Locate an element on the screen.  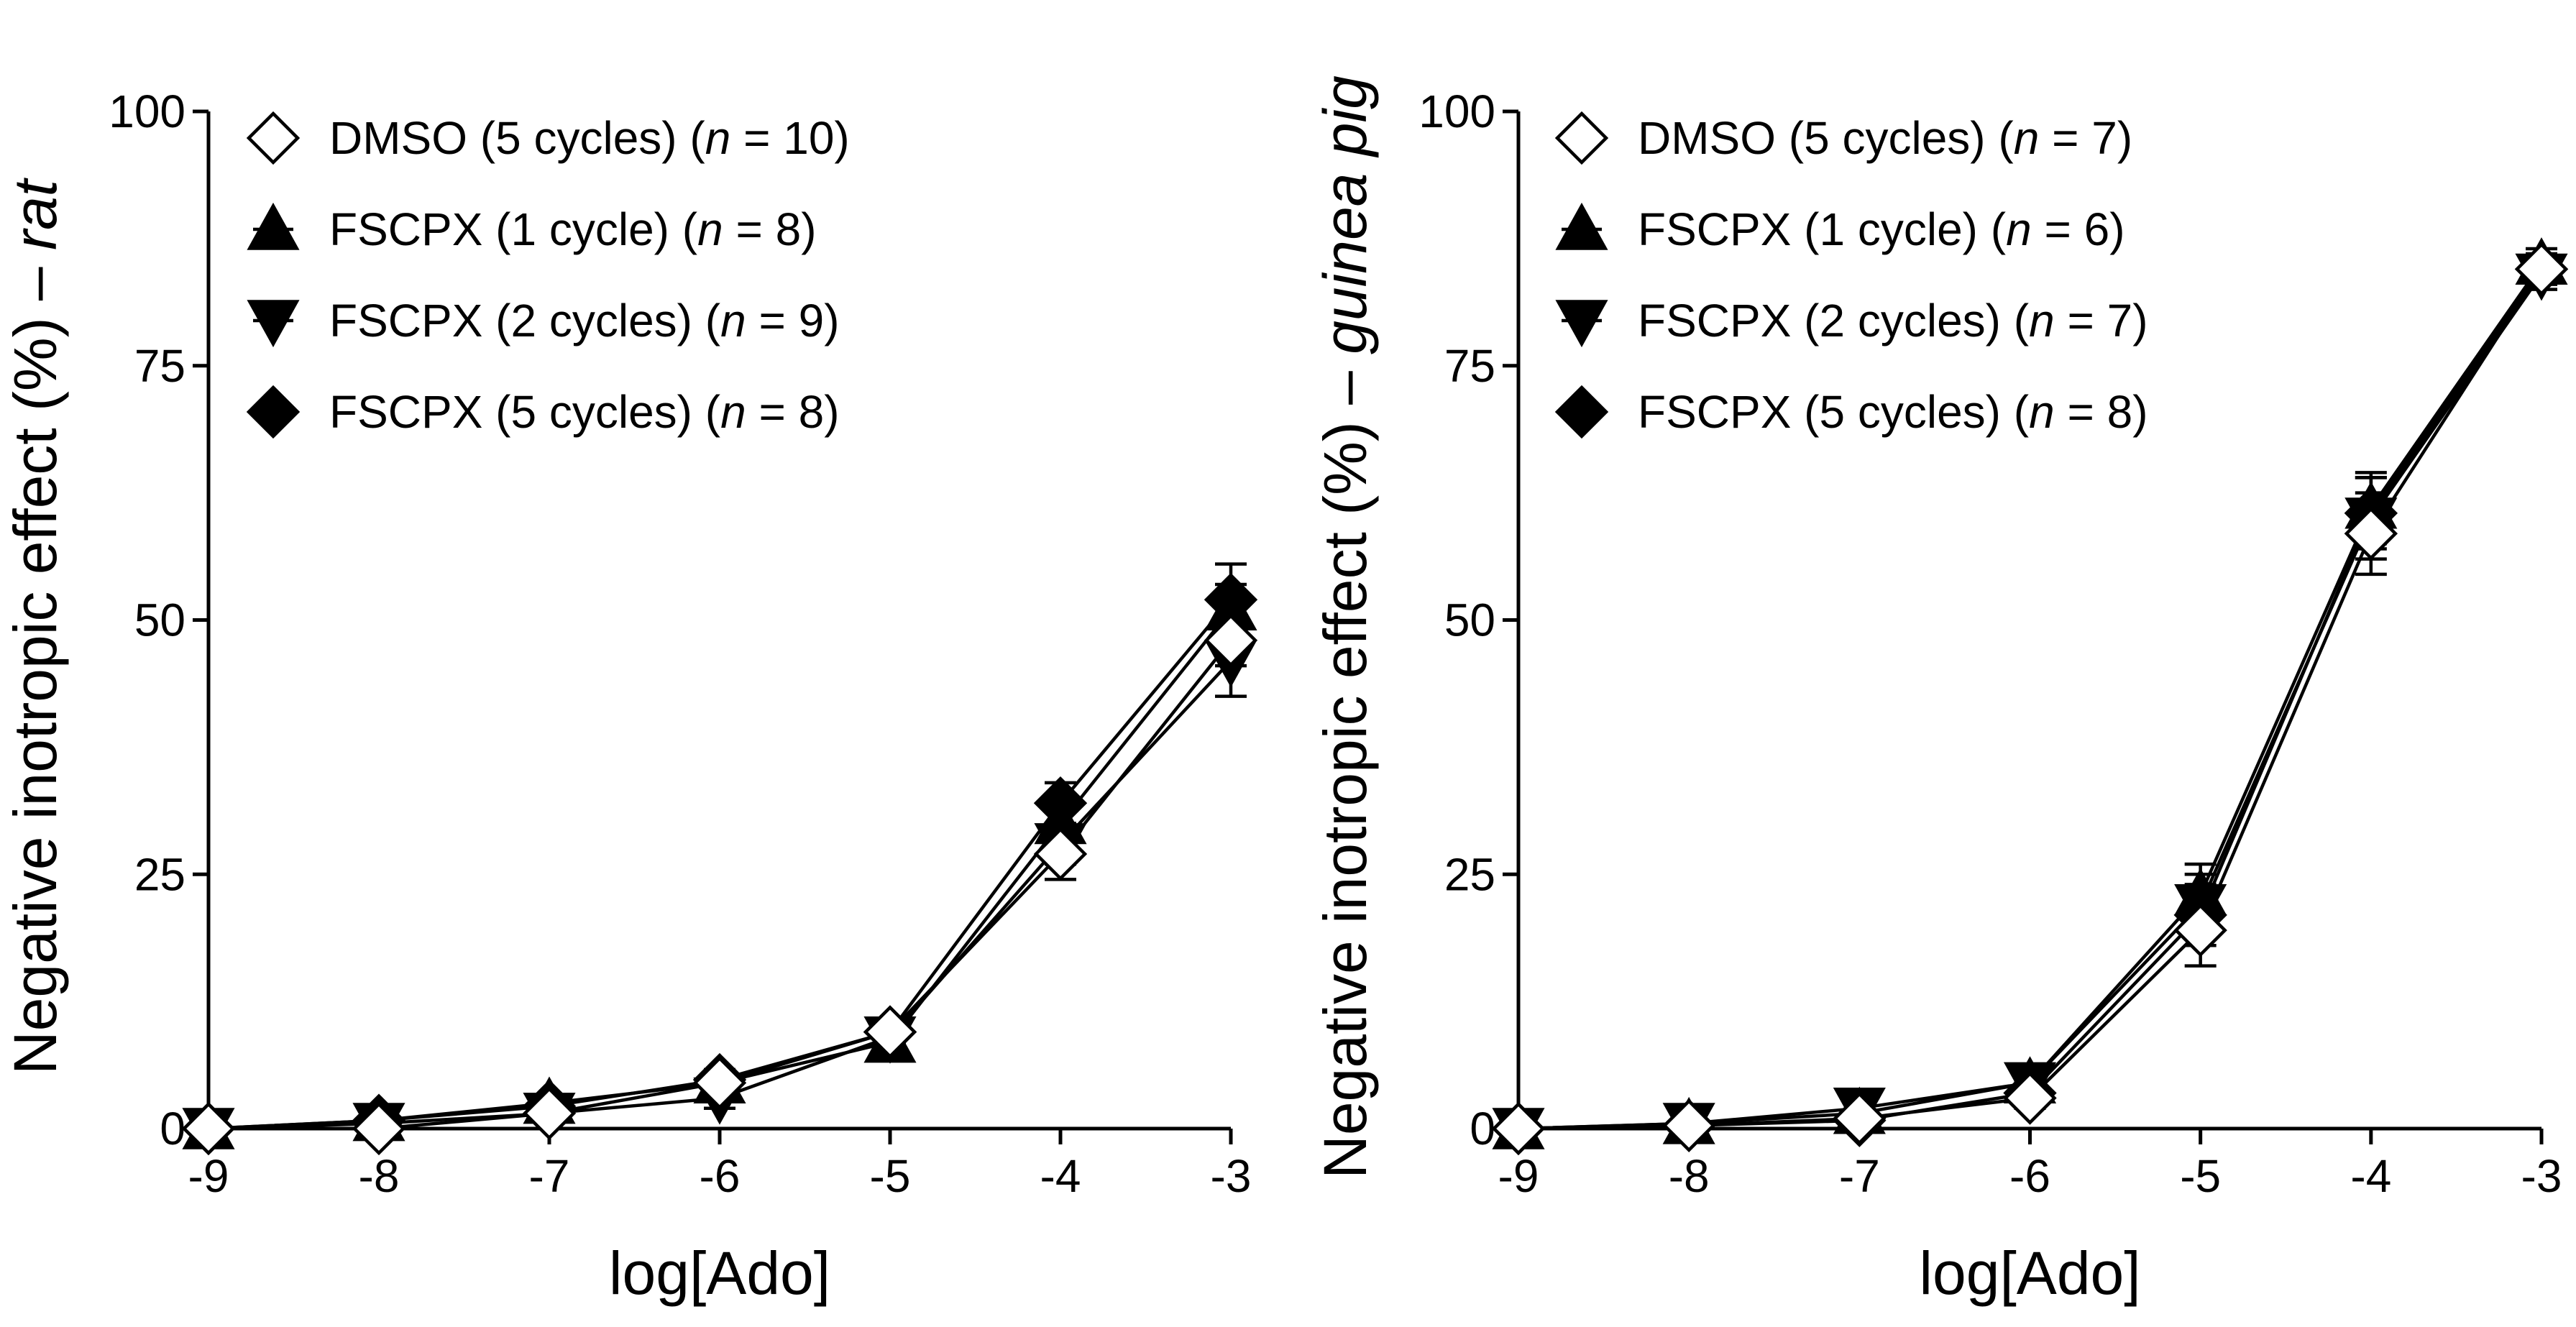
legend-item-2: FSCPX (2 cycles) (n = 7) is located at coordinates (1851, 321).